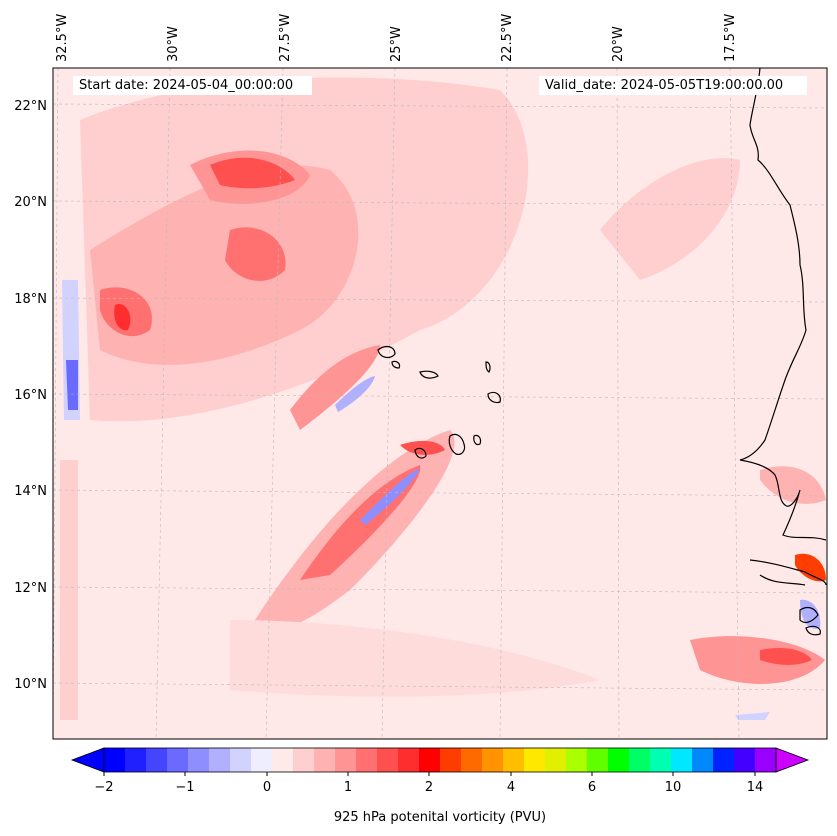 The height and width of the screenshot is (836, 837). I want to click on colorbar-over-arrow, so click(792, 760).